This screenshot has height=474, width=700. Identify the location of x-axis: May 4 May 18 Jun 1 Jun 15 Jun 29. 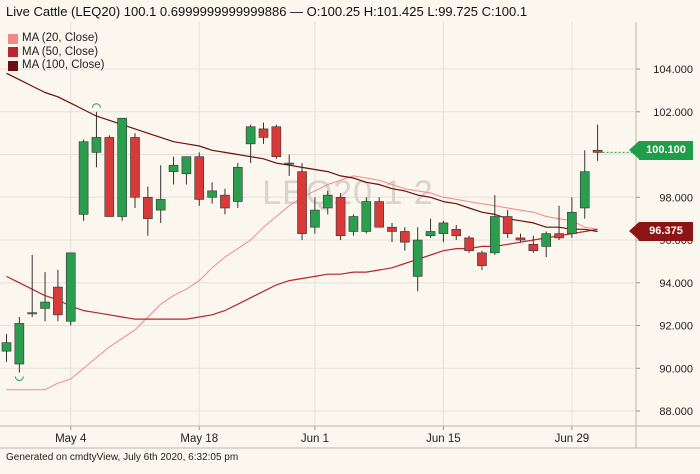
(322, 435).